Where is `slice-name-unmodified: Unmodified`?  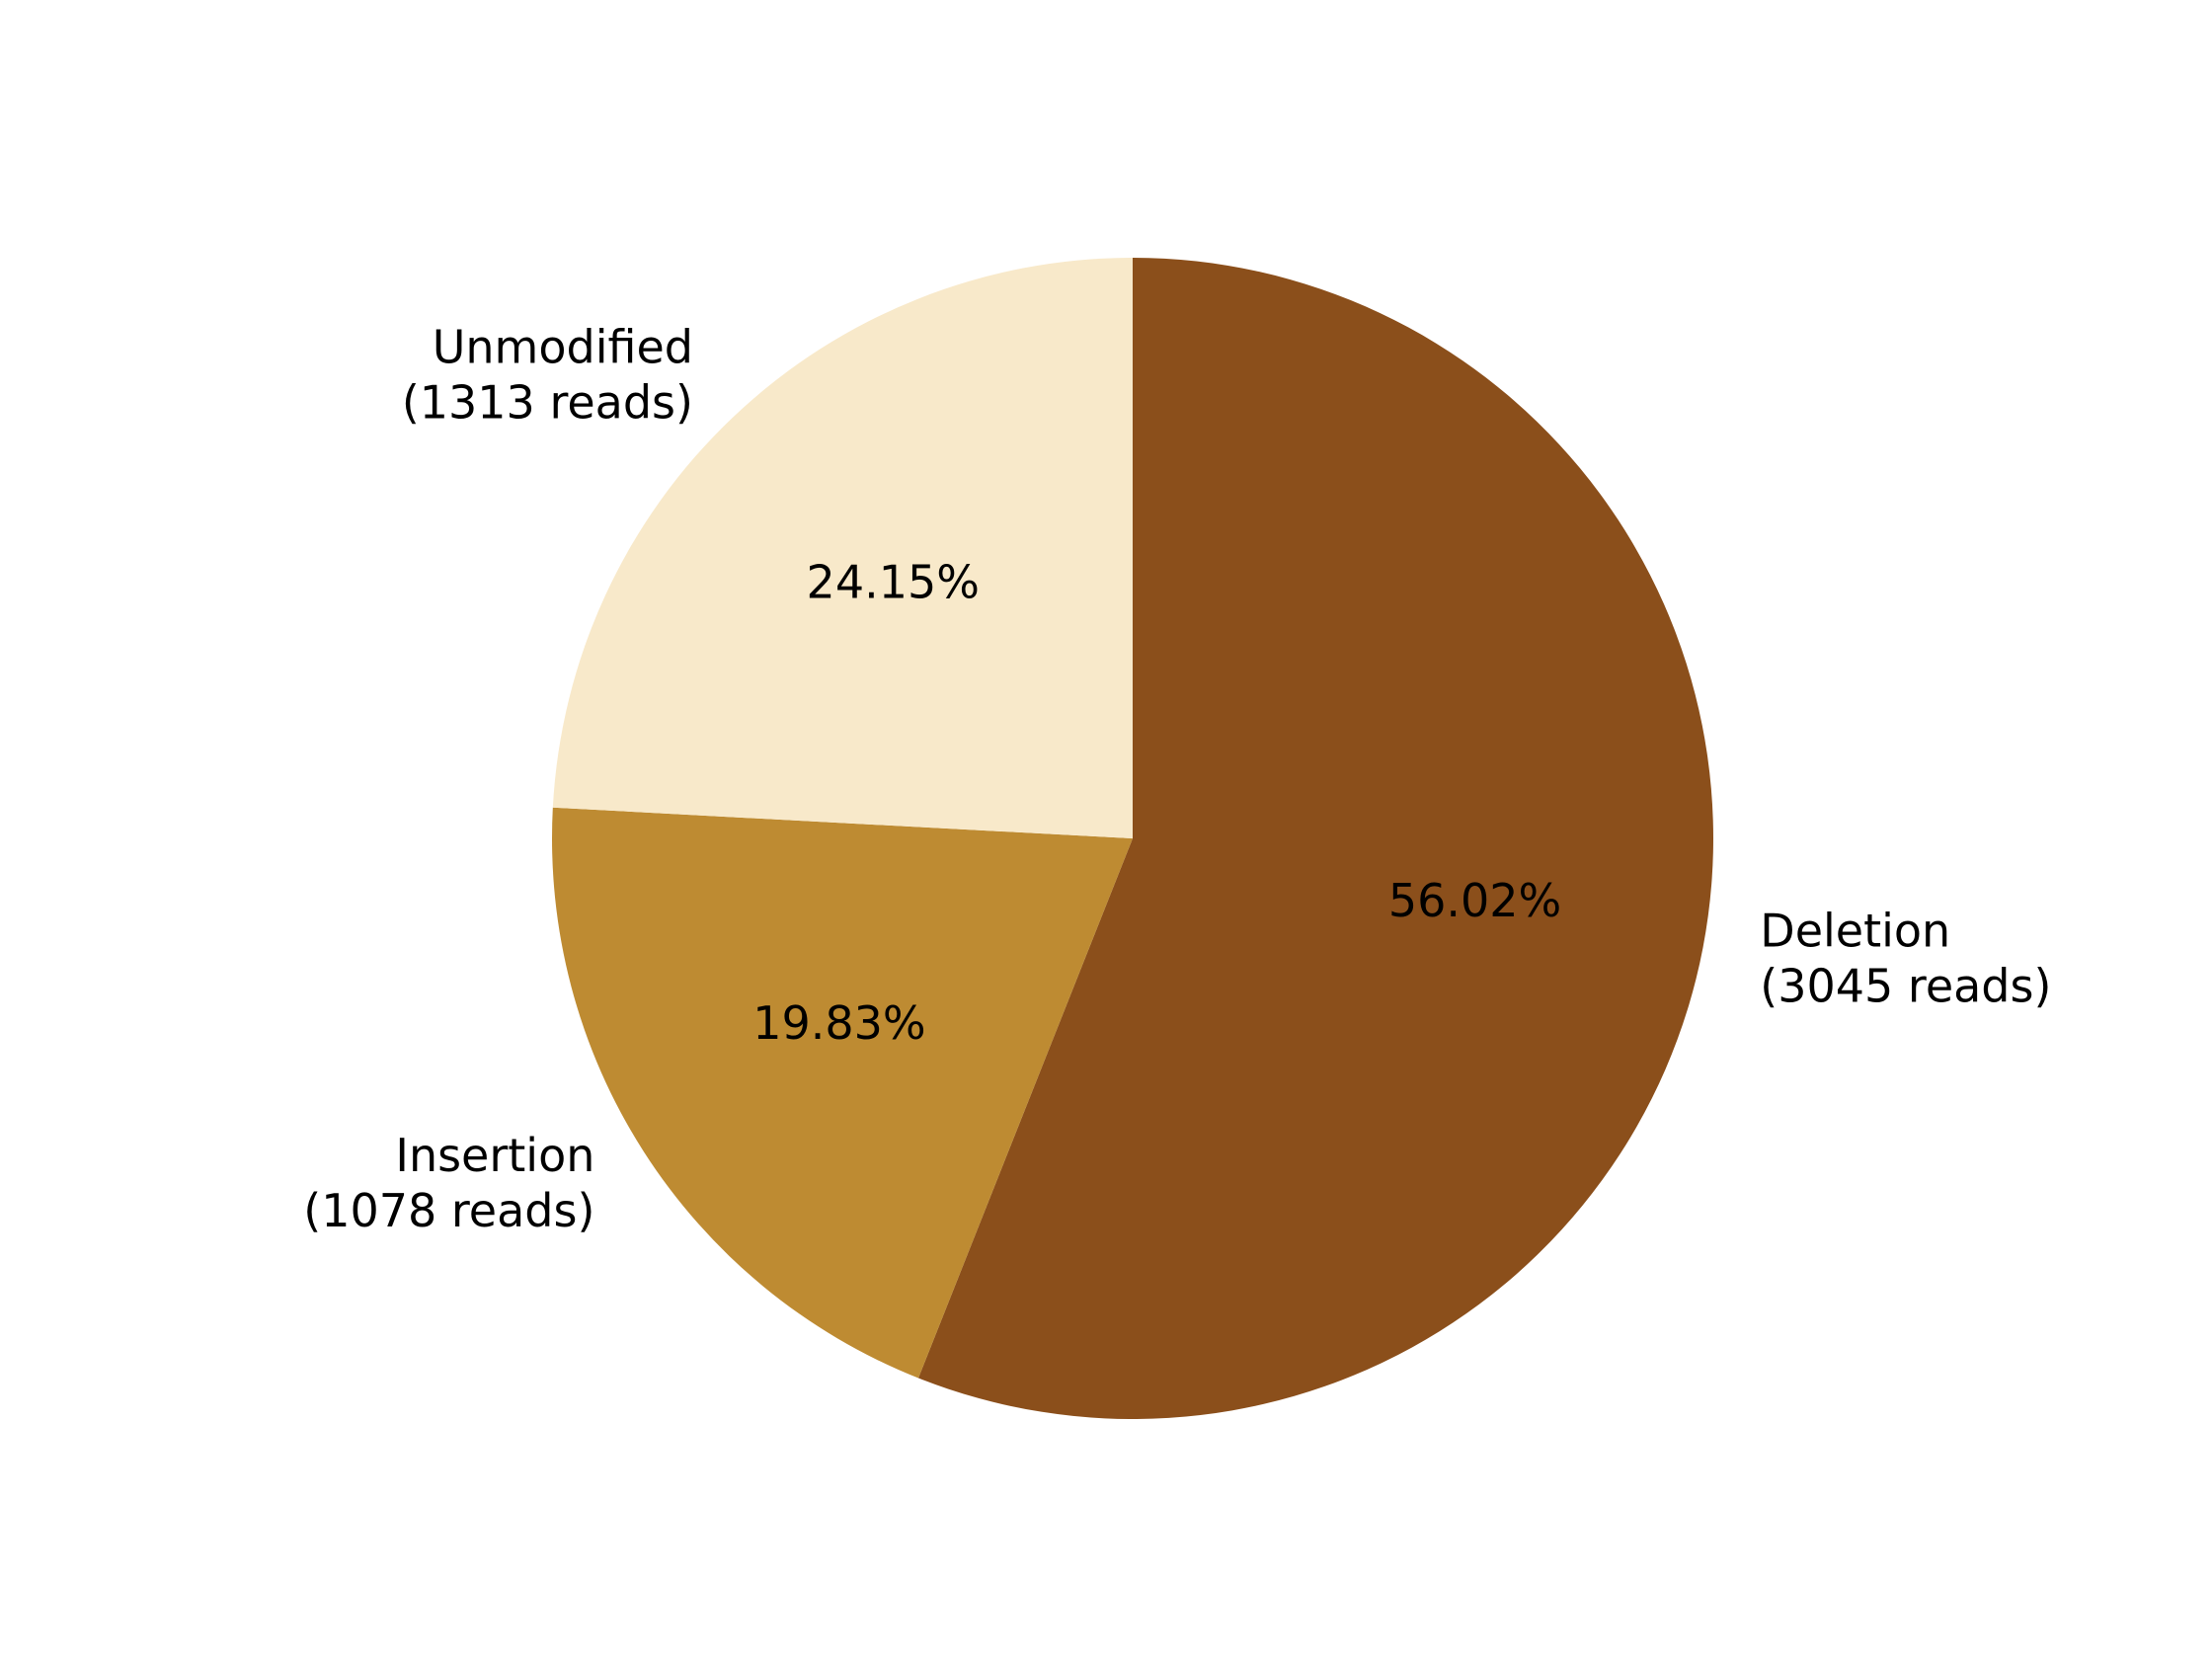
slice-name-unmodified: Unmodified is located at coordinates (563, 348).